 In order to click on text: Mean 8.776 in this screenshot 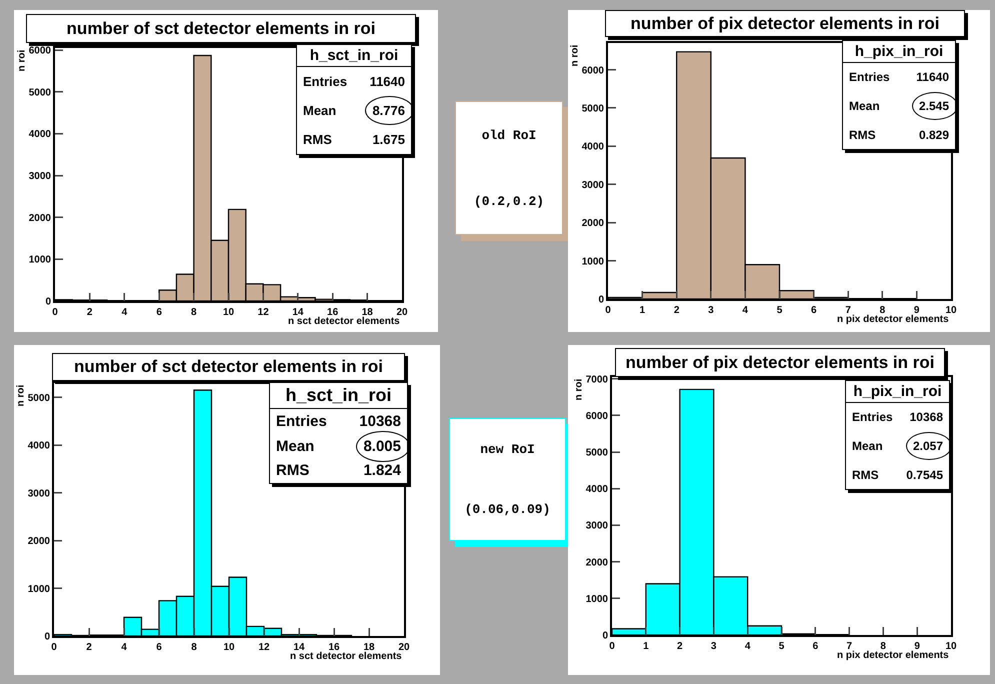, I will do `click(354, 110)`.